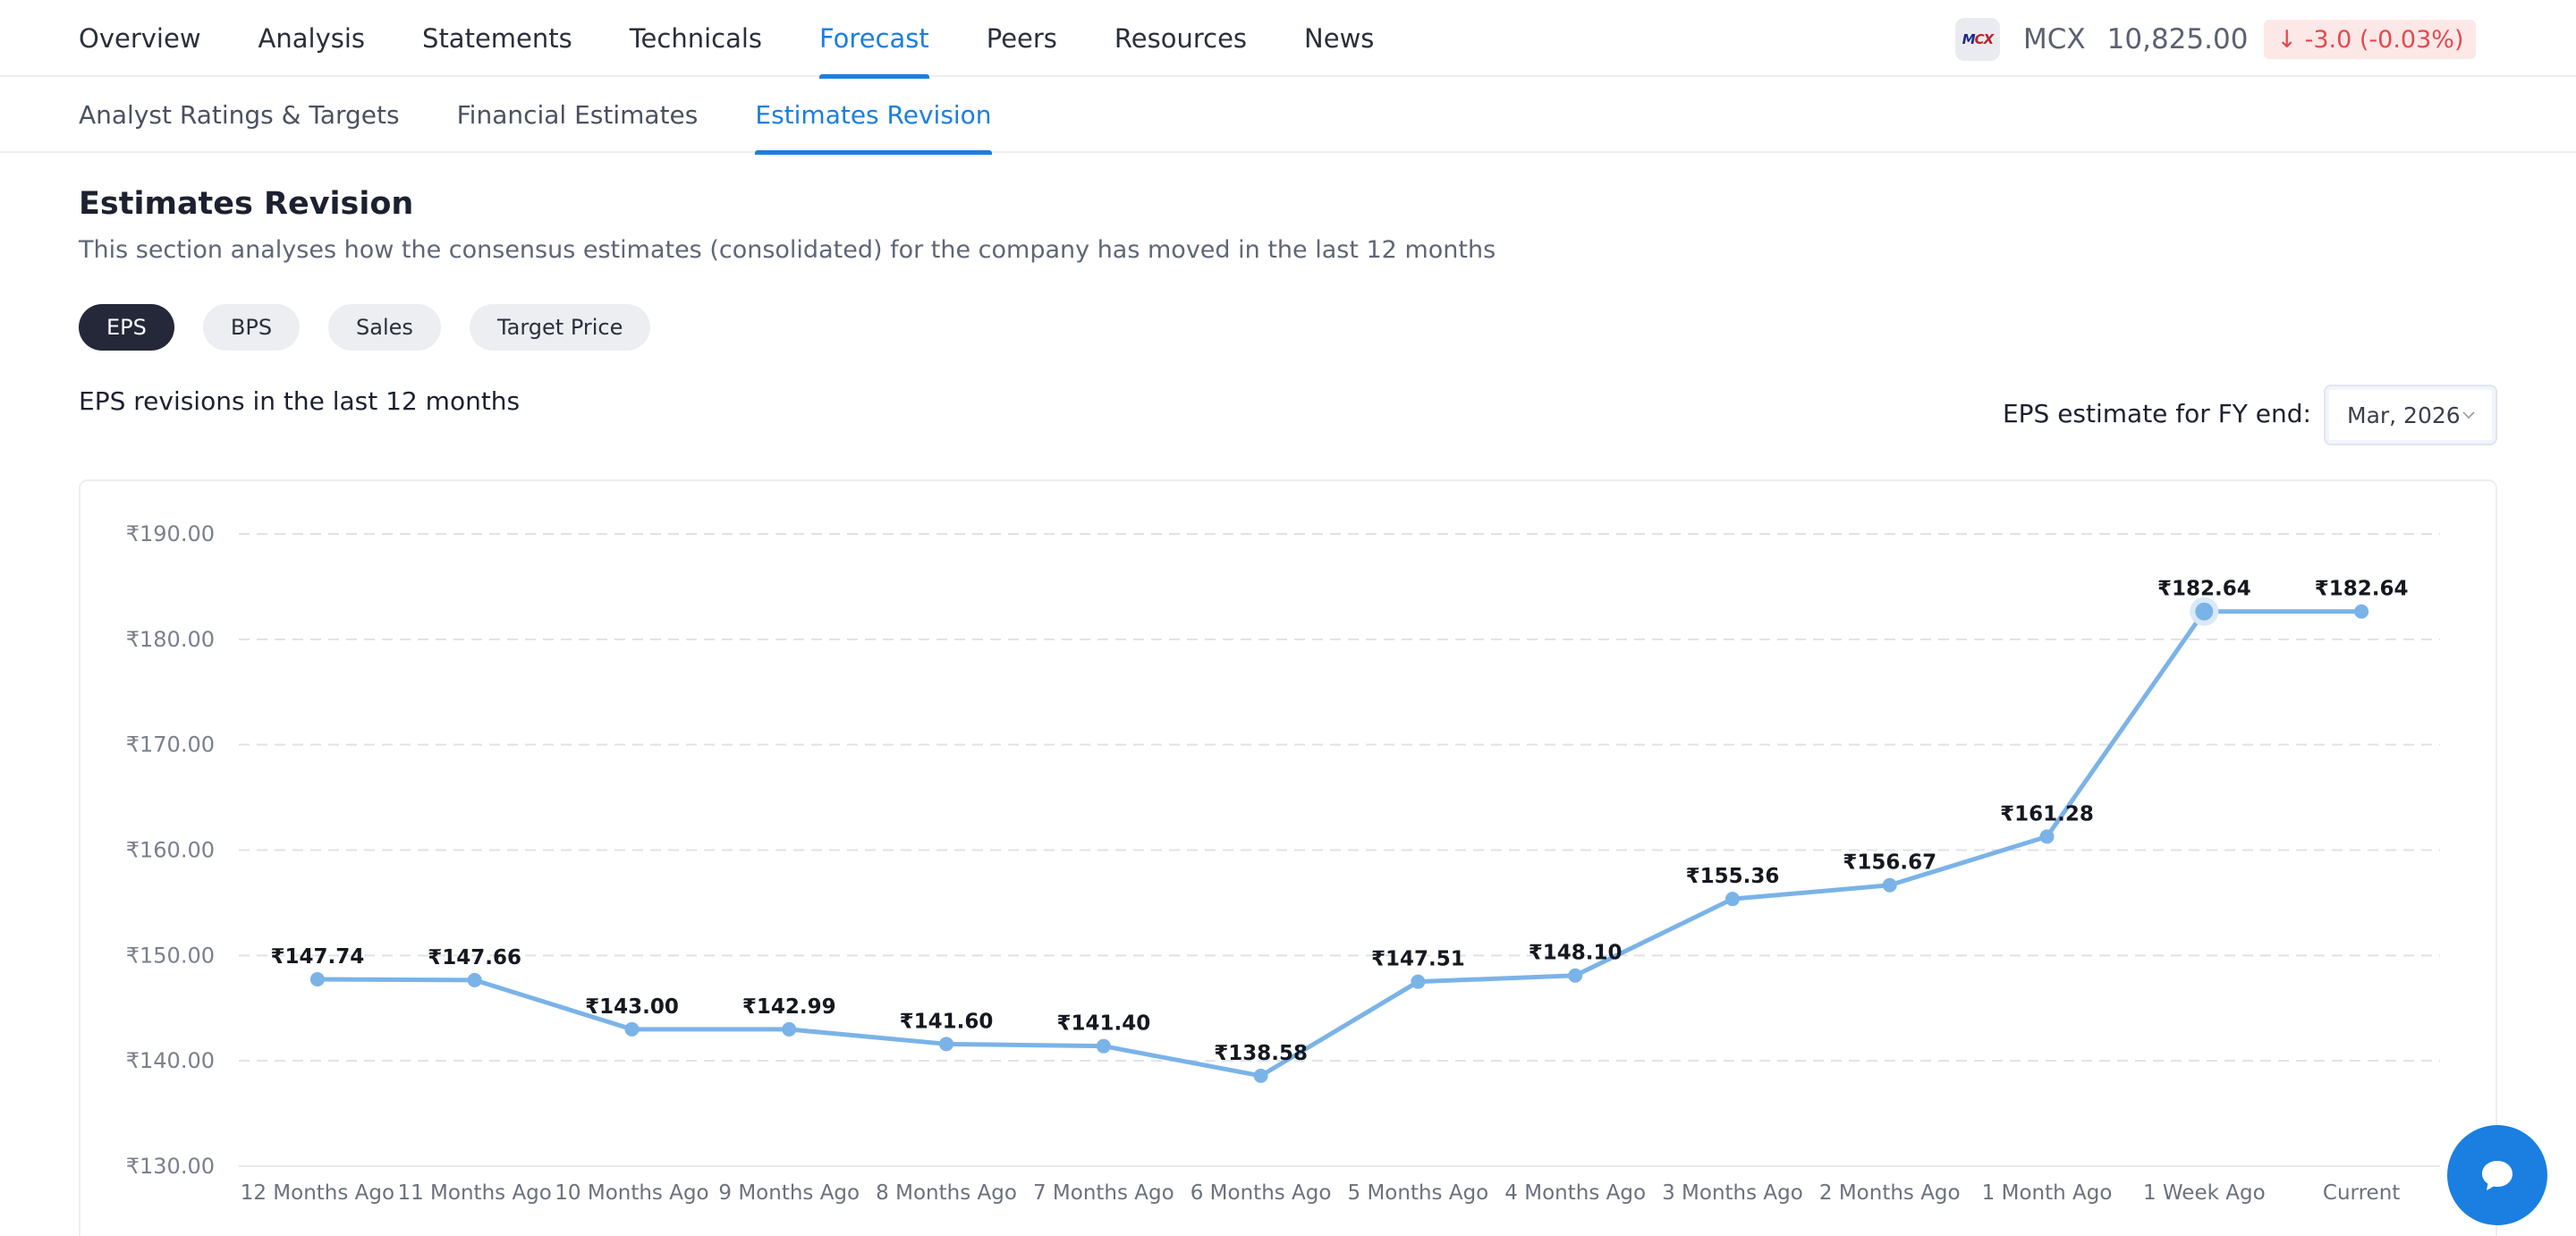 Image resolution: width=2576 pixels, height=1236 pixels. Describe the element at coordinates (2156, 413) in the screenshot. I see `fy-label: EPS estimate for FY end:` at that location.